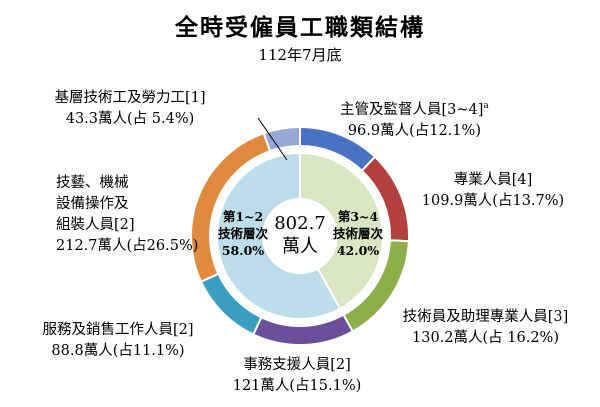 The image size is (600, 407). What do you see at coordinates (414, 109) in the screenshot?
I see `slice-label-category: 主管及監督人員[3~4]a` at bounding box center [414, 109].